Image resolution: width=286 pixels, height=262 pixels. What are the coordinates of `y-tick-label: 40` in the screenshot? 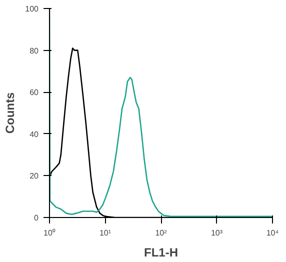 It's located at (35, 134).